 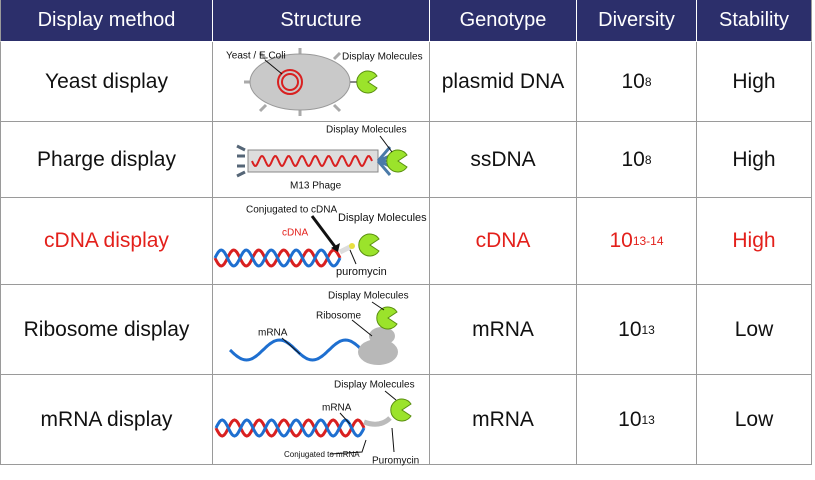 I want to click on header-cell: Genotype, so click(x=503, y=21).